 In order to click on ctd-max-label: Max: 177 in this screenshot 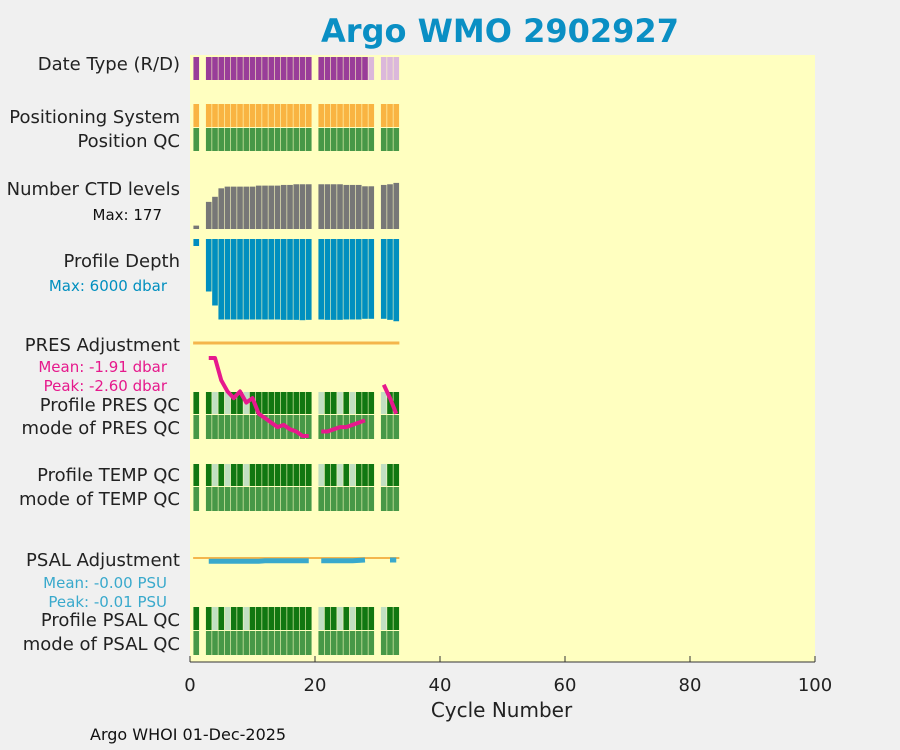, I will do `click(127, 215)`.